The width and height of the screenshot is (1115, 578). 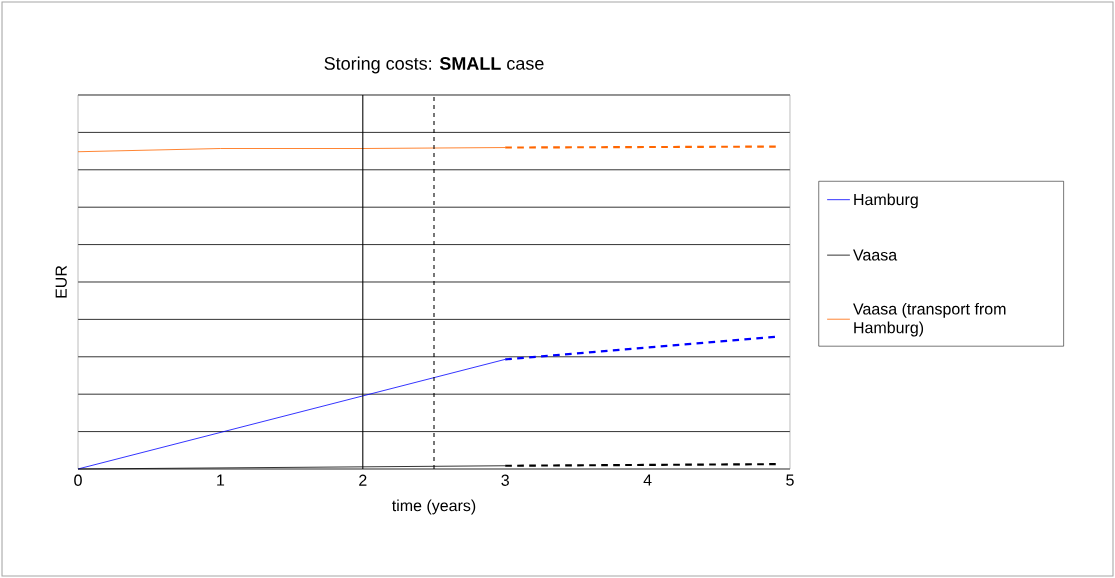 I want to click on x-tick-label: 2, so click(x=363, y=480).